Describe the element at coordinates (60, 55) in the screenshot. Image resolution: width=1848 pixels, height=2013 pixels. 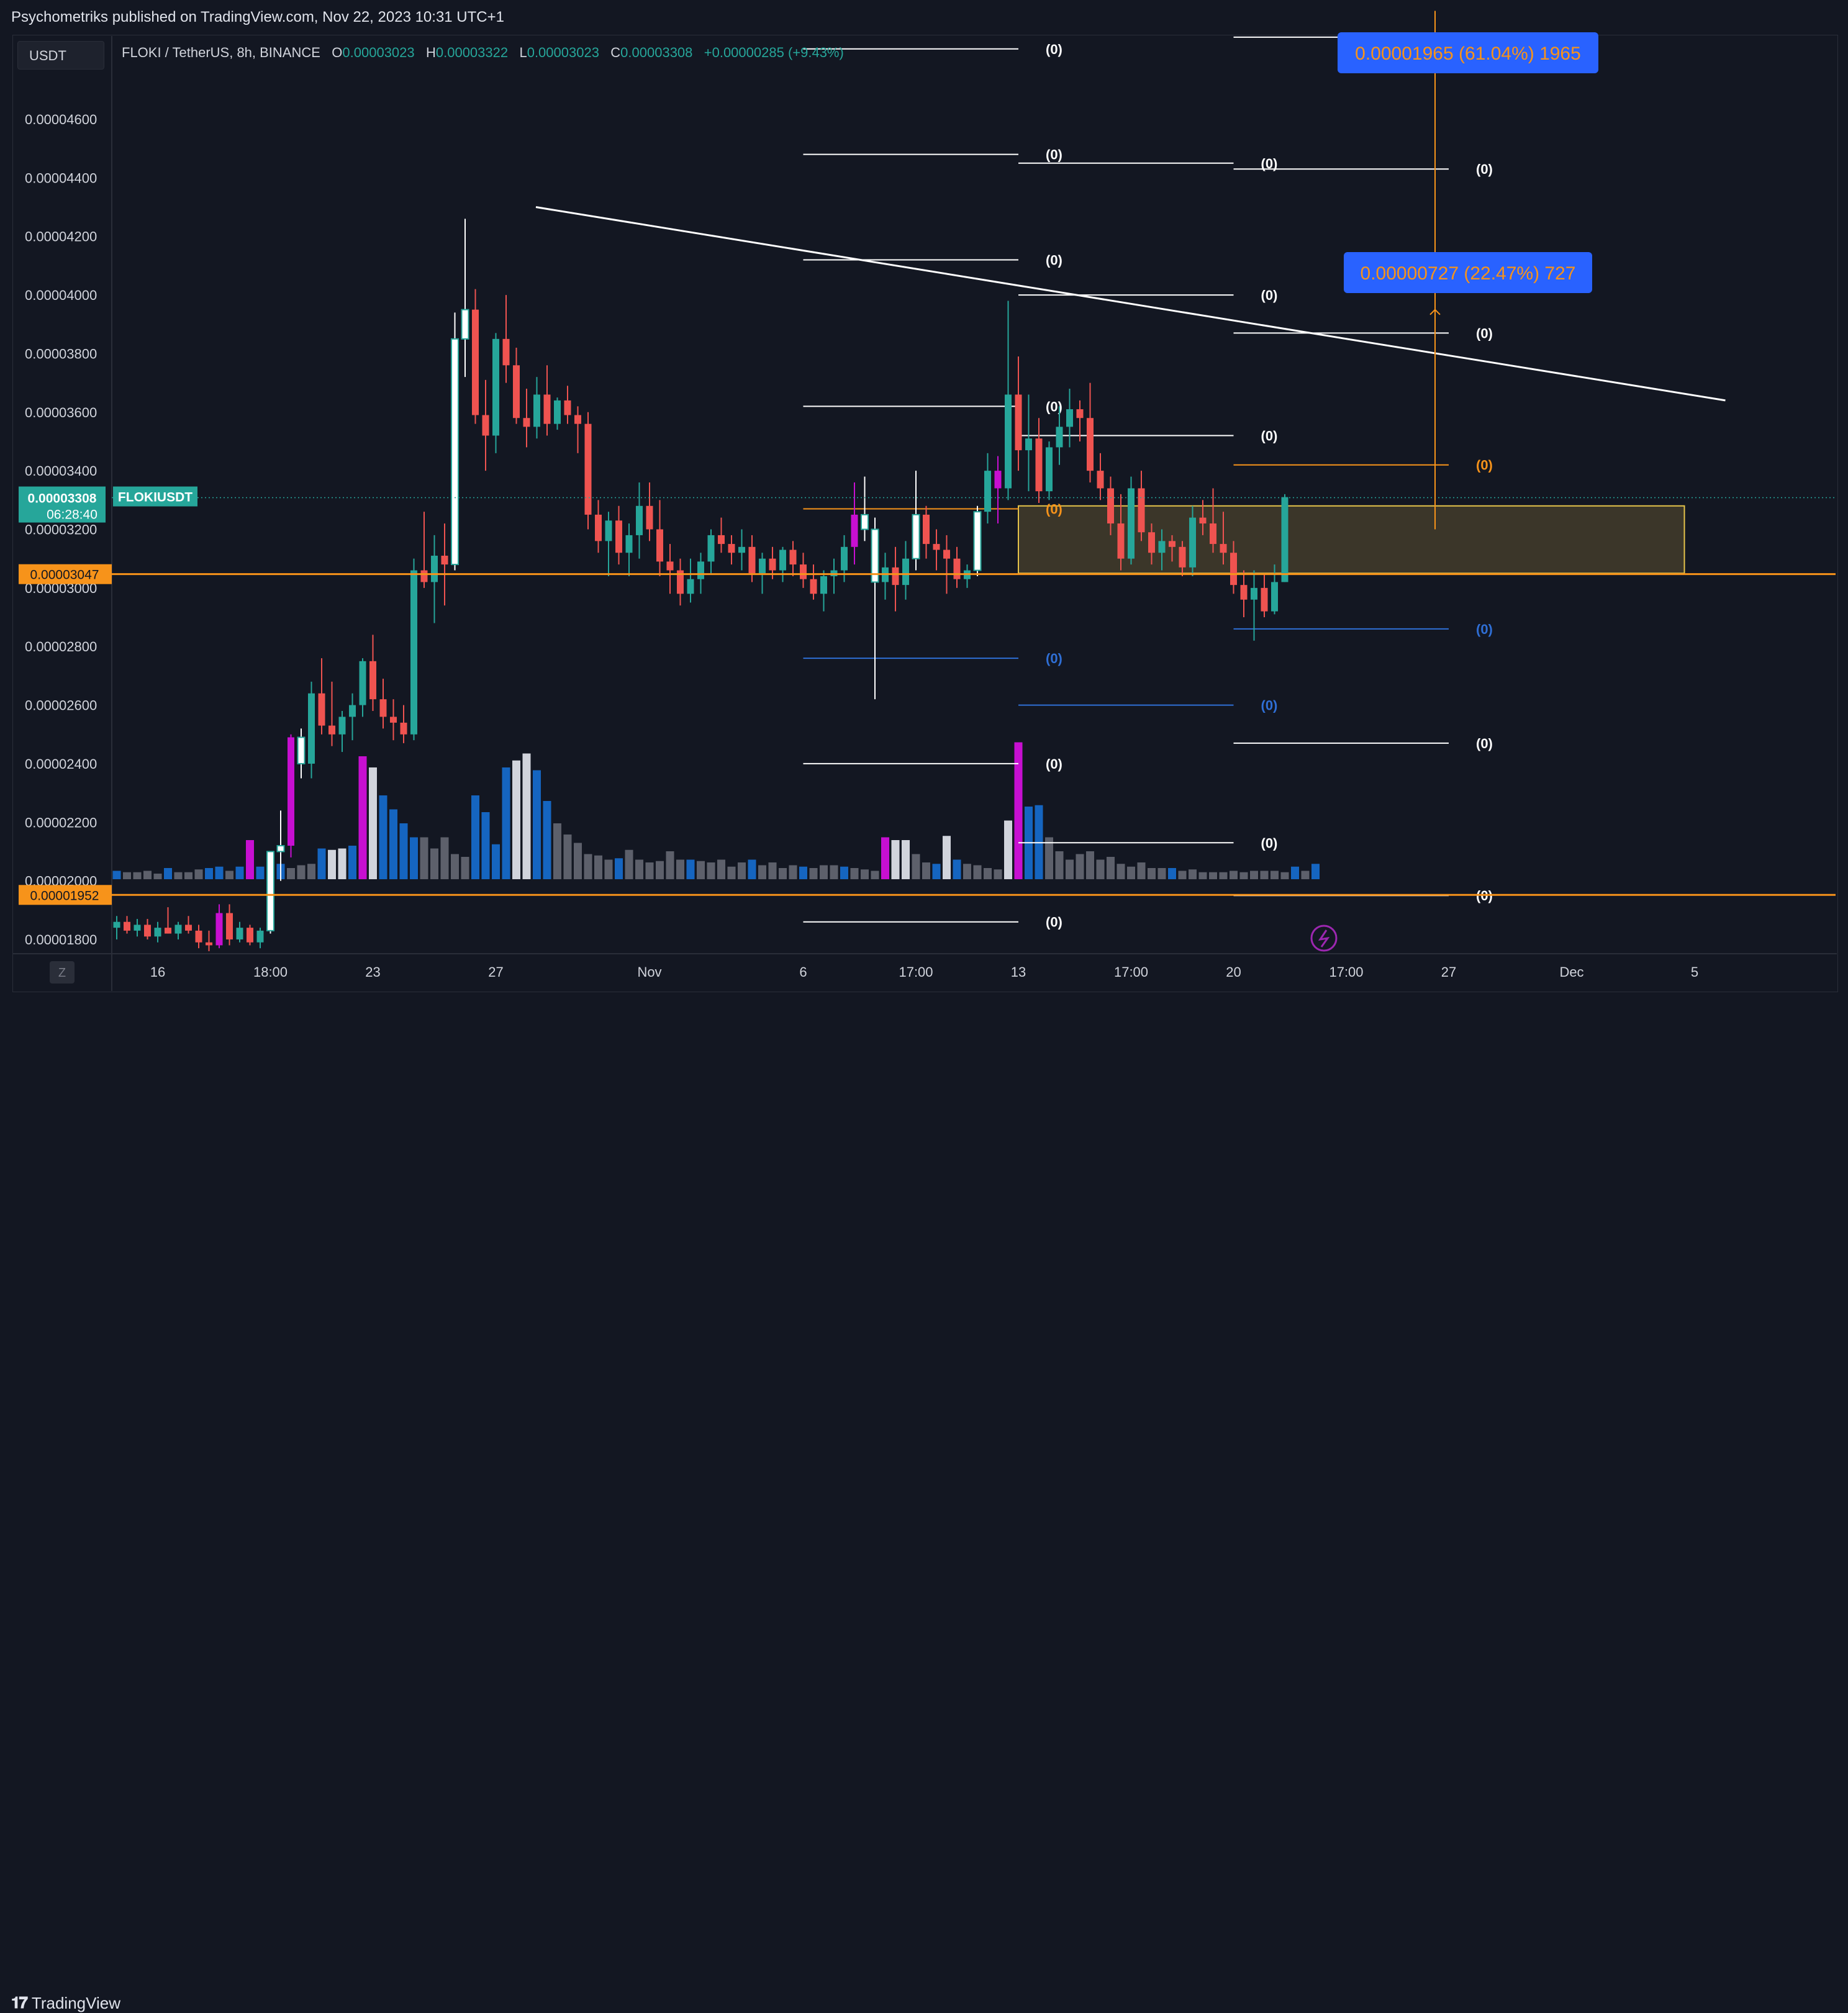
I see `unit-selector: USDT` at that location.